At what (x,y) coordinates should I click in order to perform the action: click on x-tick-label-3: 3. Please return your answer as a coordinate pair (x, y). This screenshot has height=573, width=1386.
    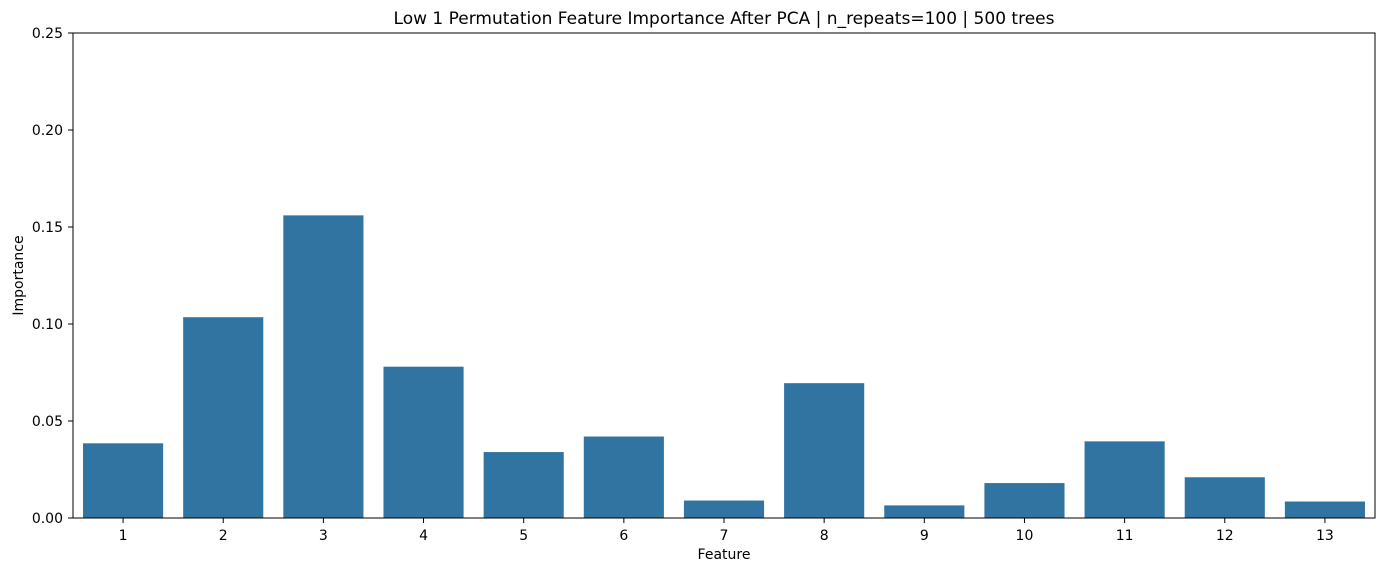
    Looking at the image, I should click on (323, 536).